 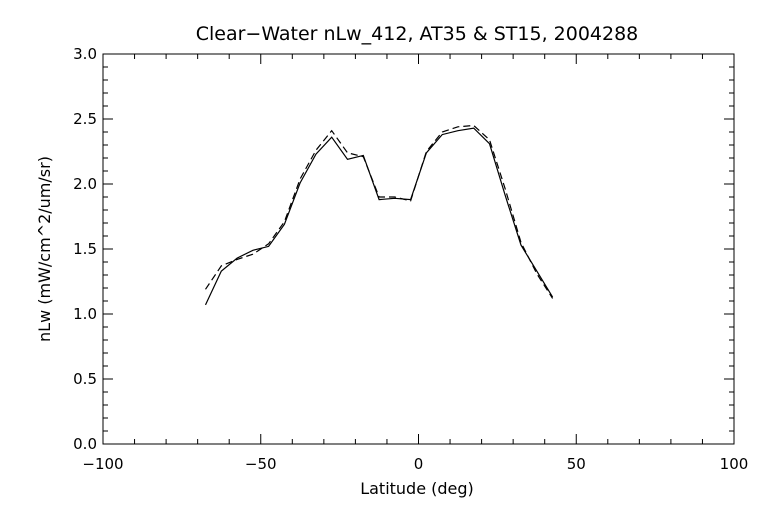 What do you see at coordinates (102, 464) in the screenshot?
I see `x-tick-label: −100` at bounding box center [102, 464].